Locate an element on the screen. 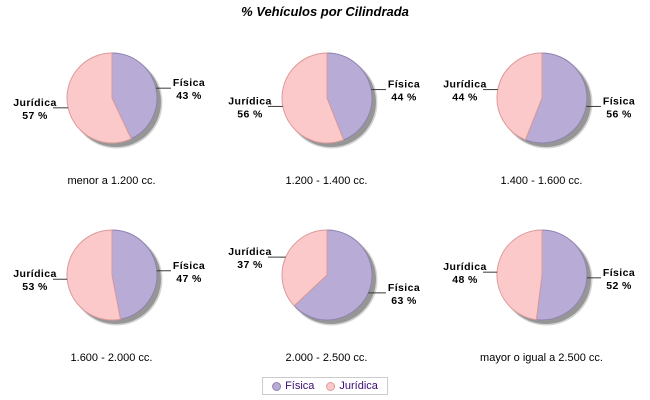 Image resolution: width=650 pixels, height=400 pixels. pie-cell: Física 43 % Jurídica 57 % menor a 1.200 cc. is located at coordinates (111, 123).